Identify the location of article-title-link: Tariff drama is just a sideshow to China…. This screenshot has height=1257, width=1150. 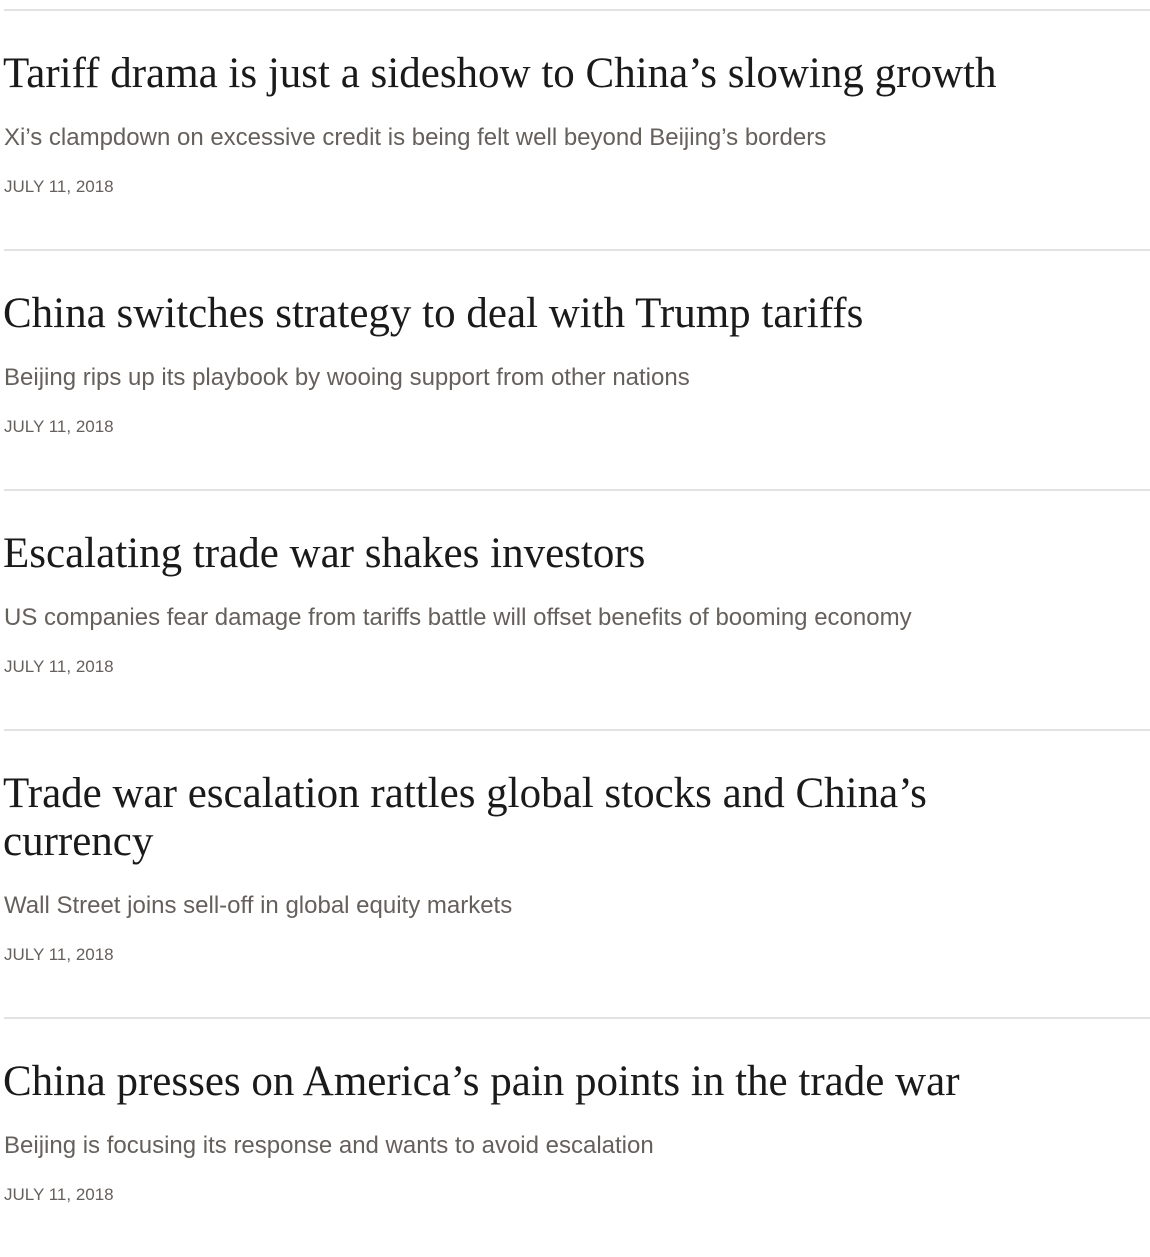
(500, 73).